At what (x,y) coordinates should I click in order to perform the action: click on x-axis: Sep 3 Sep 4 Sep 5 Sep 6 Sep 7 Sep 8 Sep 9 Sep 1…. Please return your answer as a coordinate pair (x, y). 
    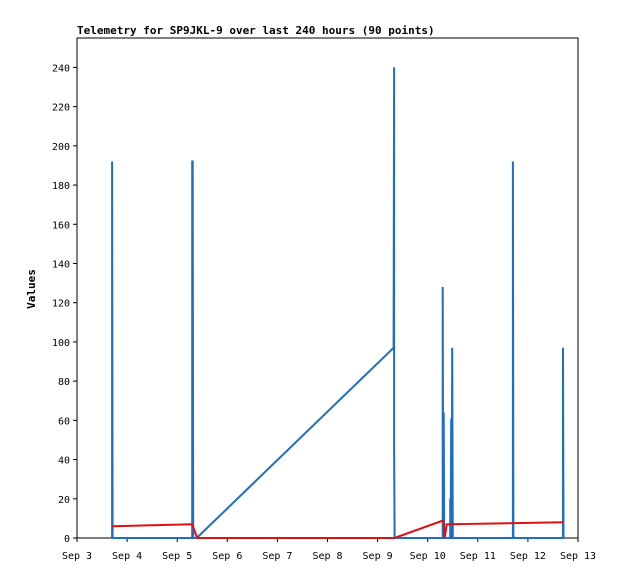
    Looking at the image, I should click on (329, 550).